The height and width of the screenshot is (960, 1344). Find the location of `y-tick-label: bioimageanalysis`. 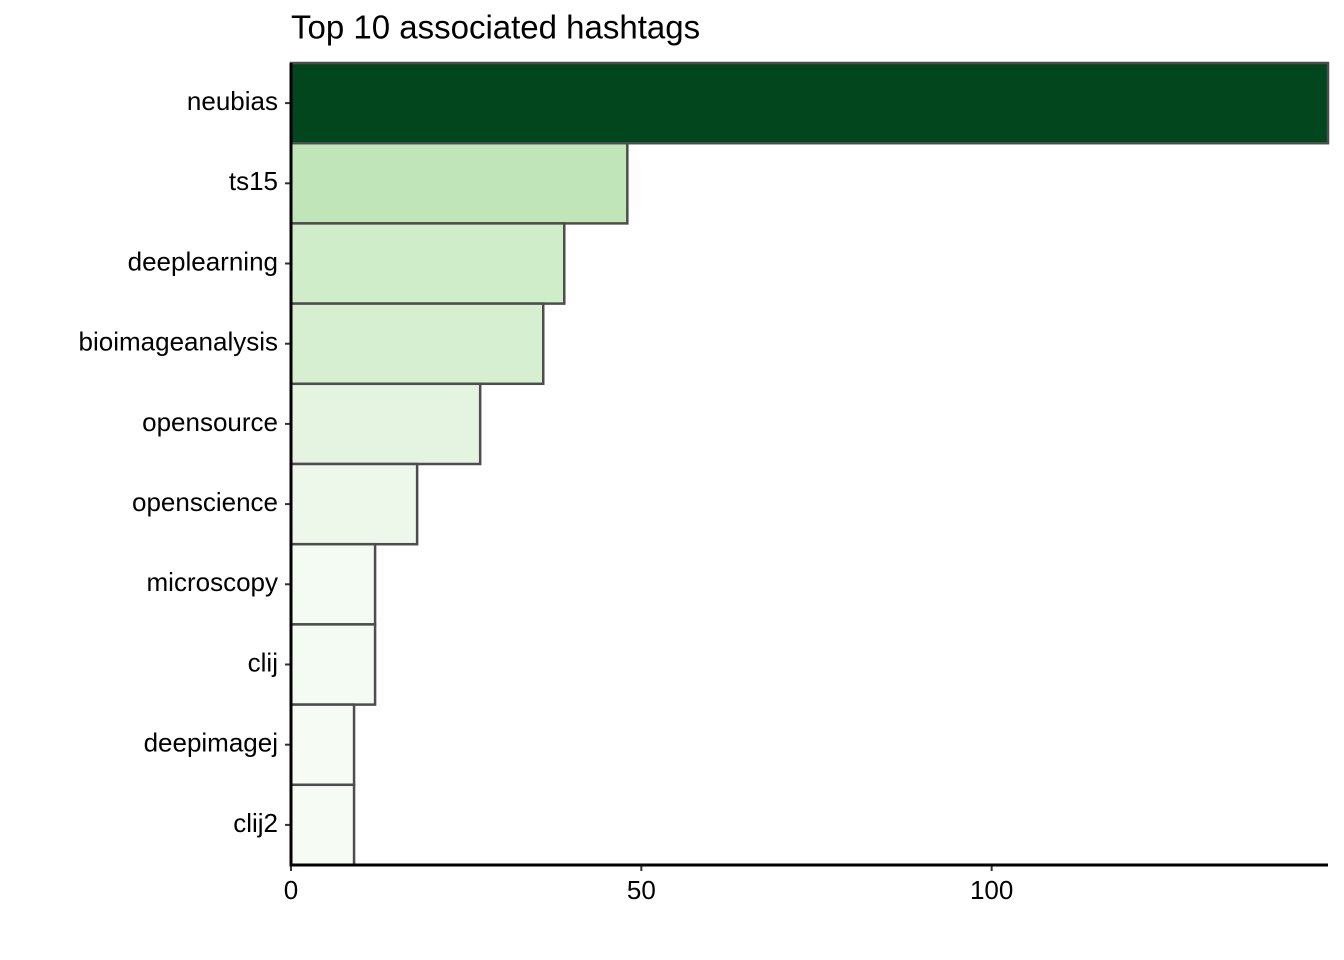

y-tick-label: bioimageanalysis is located at coordinates (178, 342).